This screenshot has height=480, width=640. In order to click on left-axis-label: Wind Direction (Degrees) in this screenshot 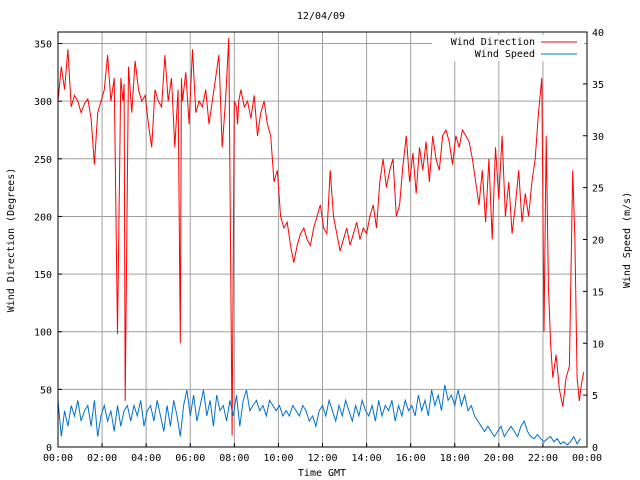, I will do `click(11, 240)`.